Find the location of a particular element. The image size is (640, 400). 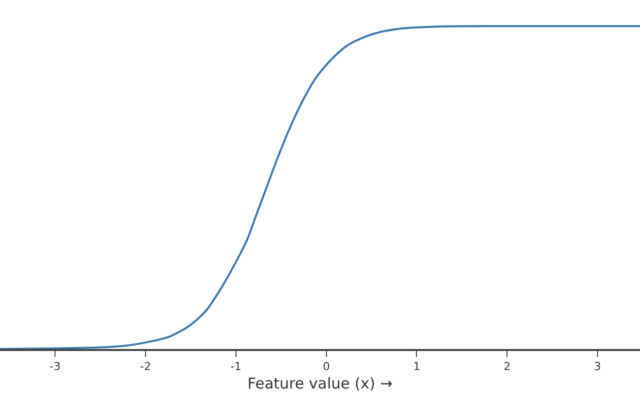

x-tick-label: -2 is located at coordinates (146, 366).